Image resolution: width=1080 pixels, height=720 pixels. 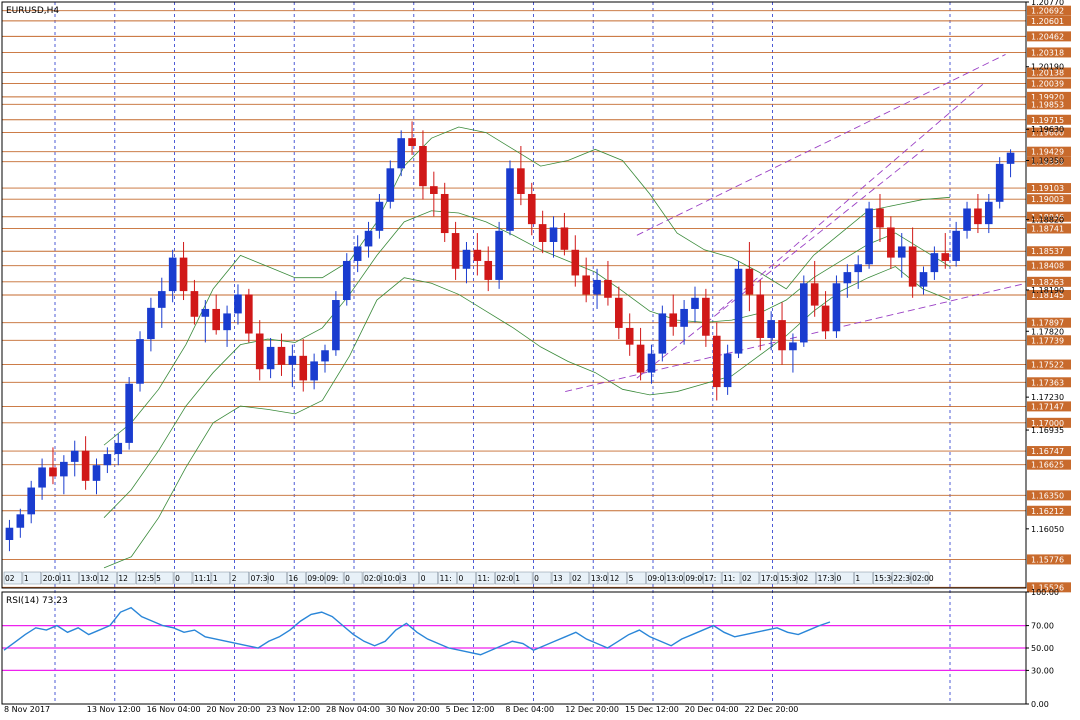 What do you see at coordinates (1047, 160) in the screenshot?
I see `price-axis-label: 1.19350` at bounding box center [1047, 160].